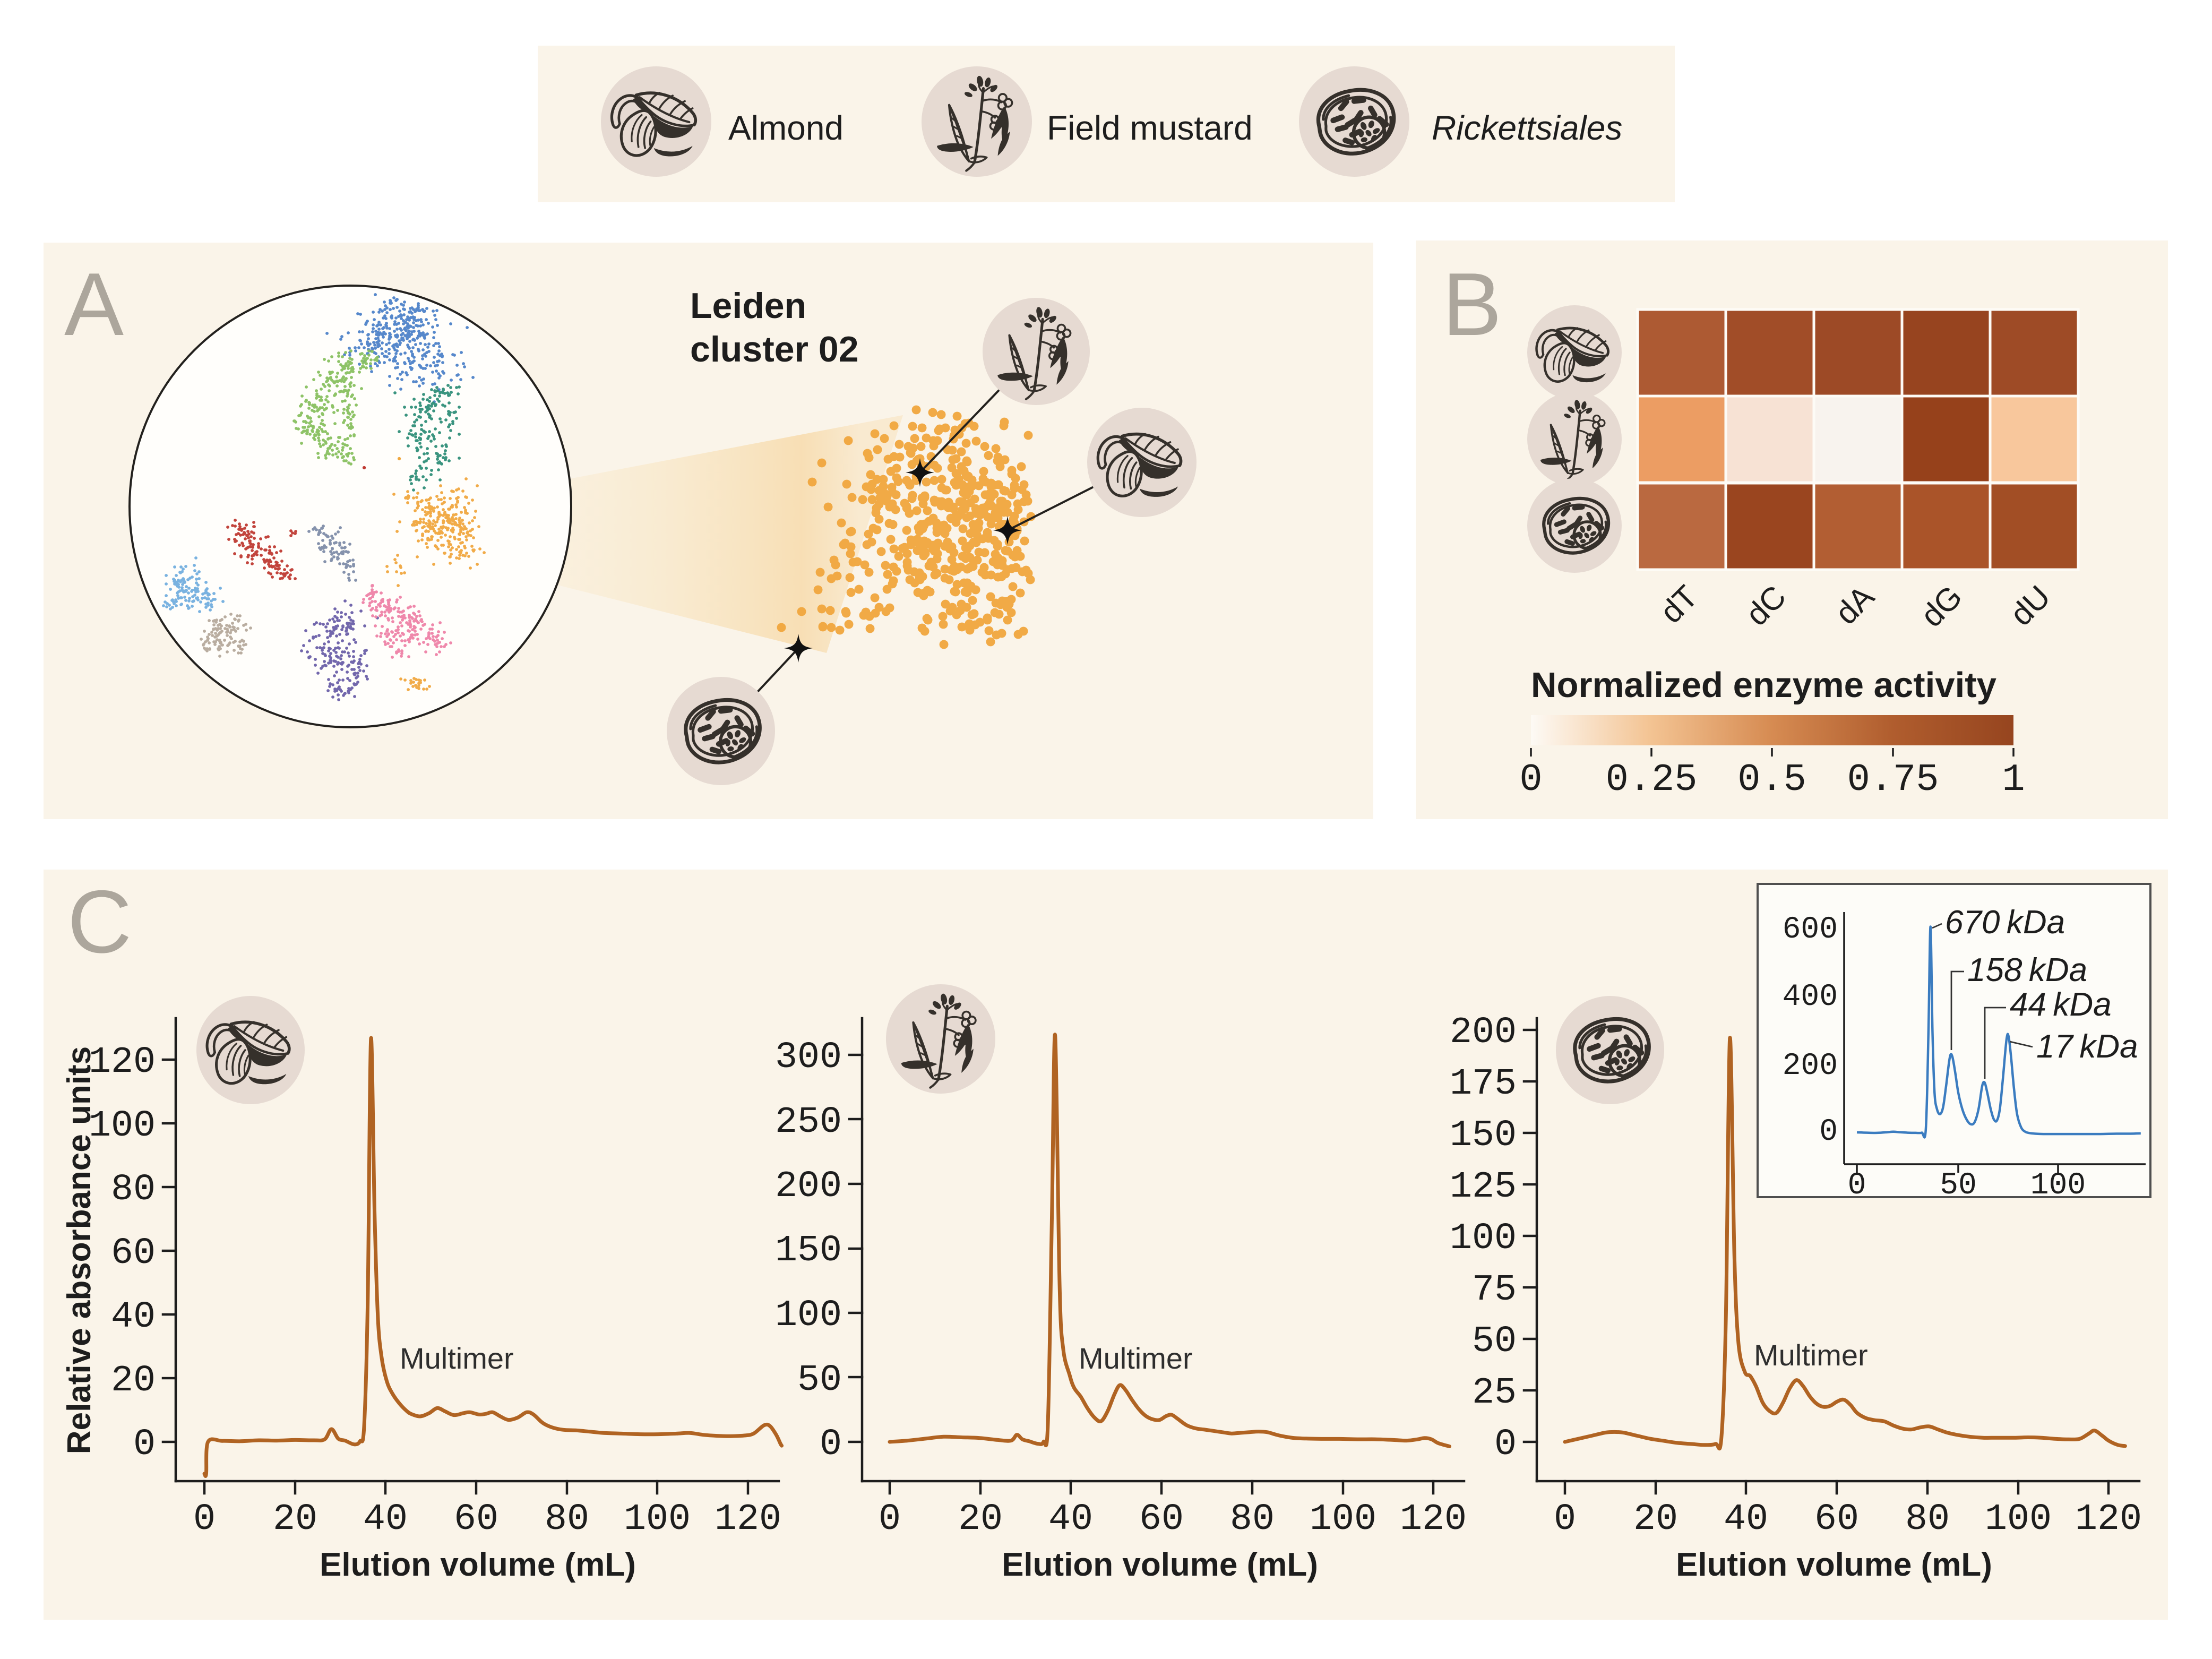  What do you see at coordinates (99, 922) in the screenshot?
I see `svg-text: C` at bounding box center [99, 922].